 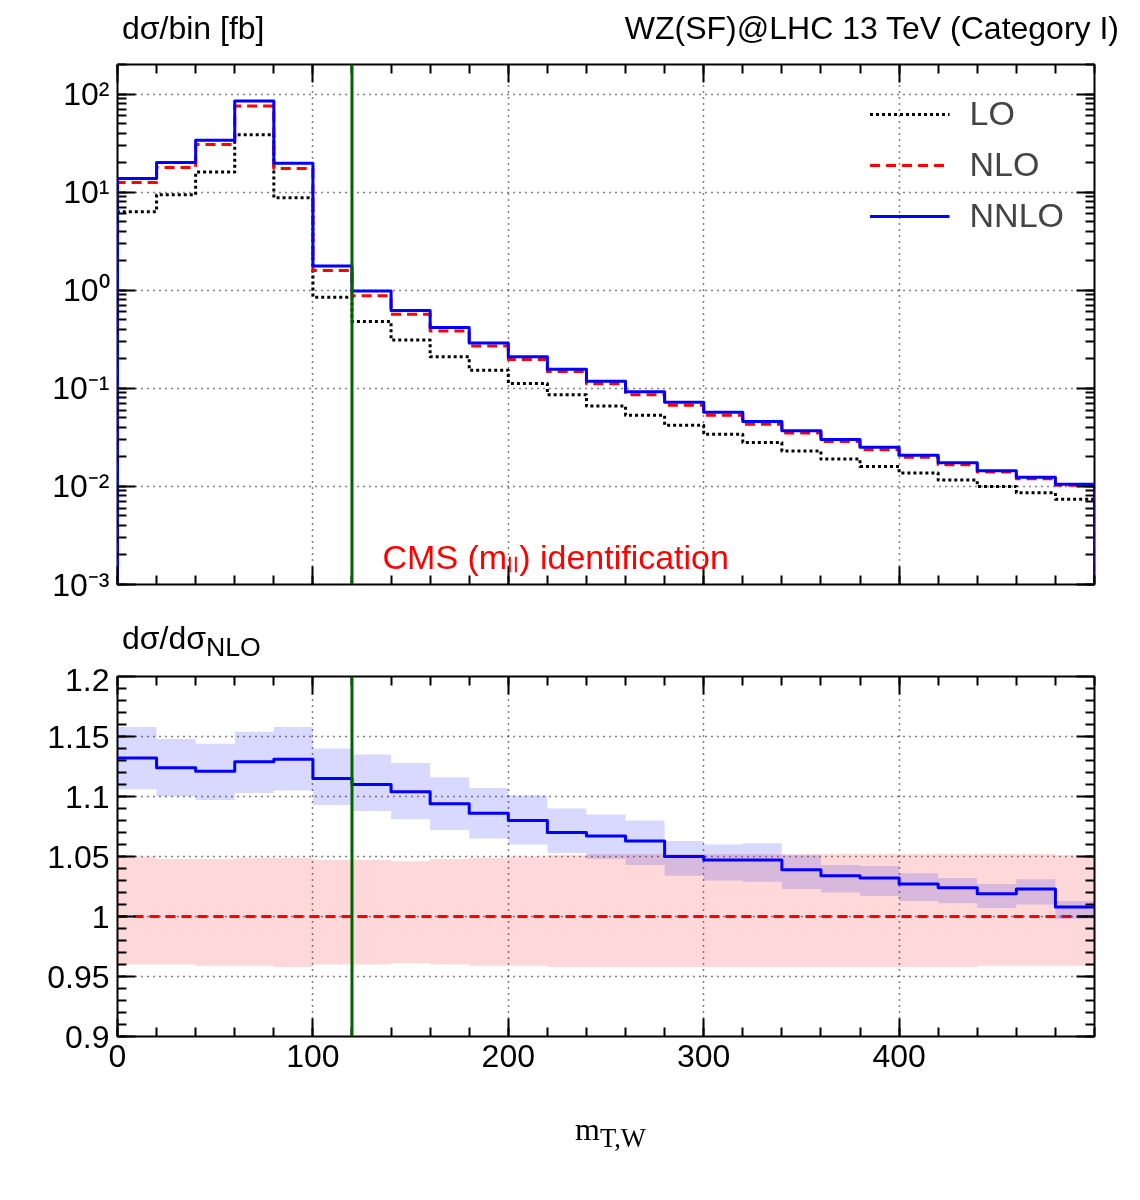 What do you see at coordinates (610, 1133) in the screenshot?
I see `x-axis-title: m$_{T,W}$` at bounding box center [610, 1133].